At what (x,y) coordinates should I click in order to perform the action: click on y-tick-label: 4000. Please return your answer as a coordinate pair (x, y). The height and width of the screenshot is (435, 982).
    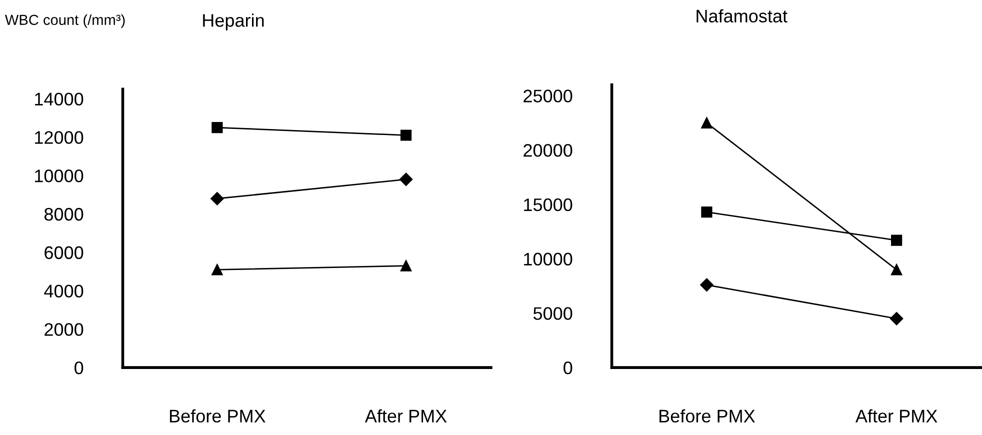
    Looking at the image, I should click on (64, 291).